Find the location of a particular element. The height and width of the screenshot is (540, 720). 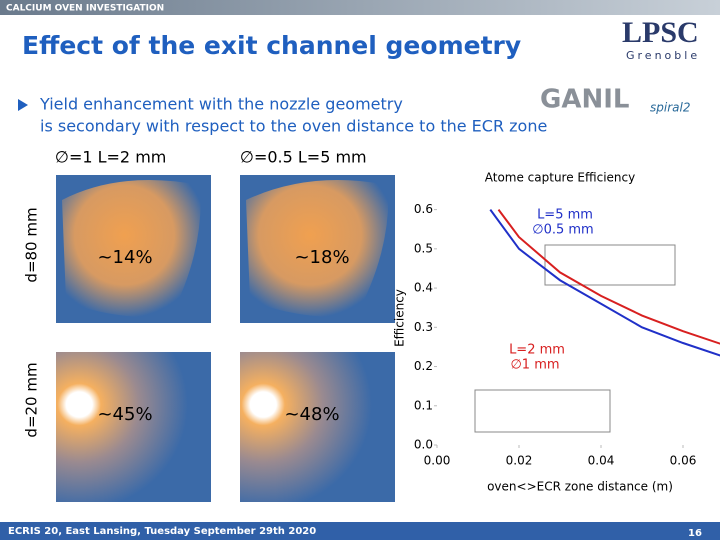

y-tick-label: 0.0 is located at coordinates (423, 445).